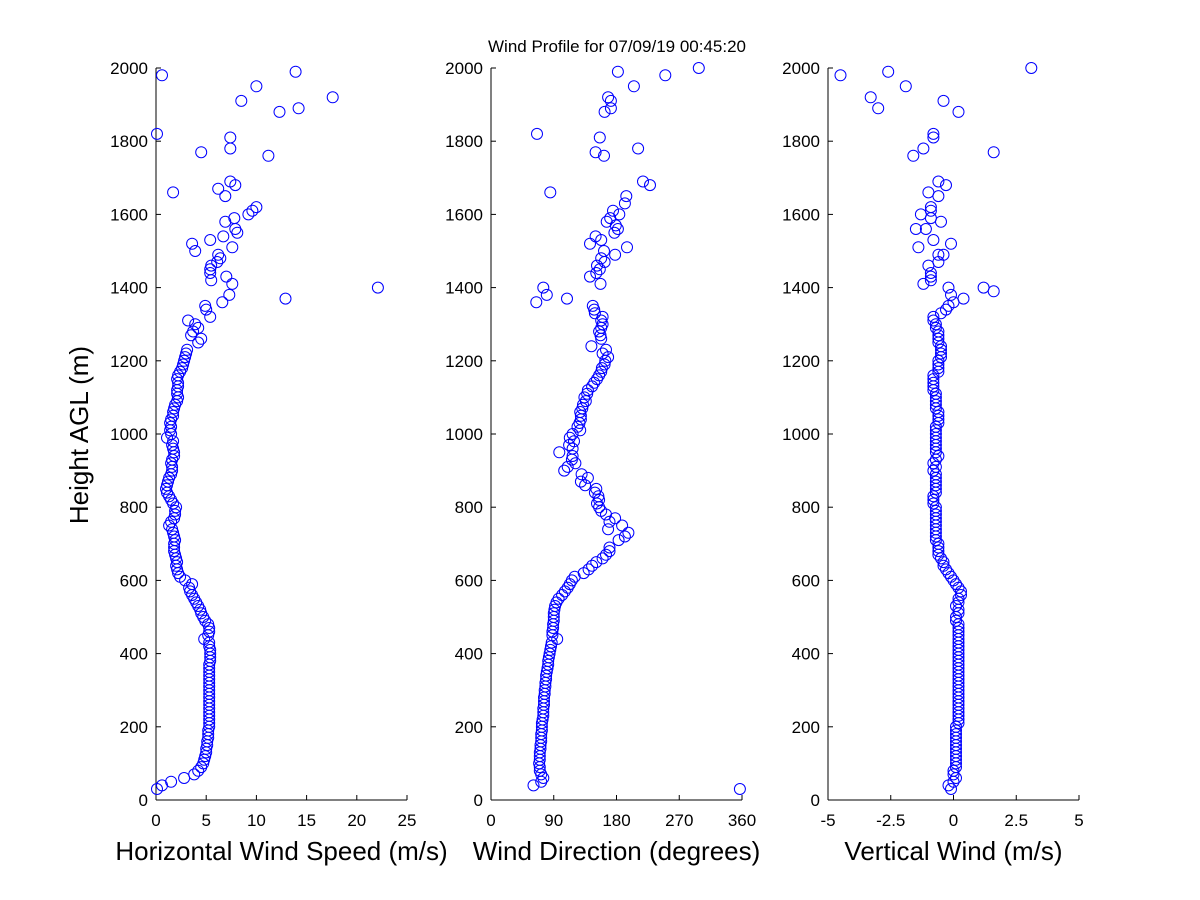 This screenshot has height=900, width=1200. Describe the element at coordinates (129, 141) in the screenshot. I see `speed-y-tick-label: 1800` at that location.